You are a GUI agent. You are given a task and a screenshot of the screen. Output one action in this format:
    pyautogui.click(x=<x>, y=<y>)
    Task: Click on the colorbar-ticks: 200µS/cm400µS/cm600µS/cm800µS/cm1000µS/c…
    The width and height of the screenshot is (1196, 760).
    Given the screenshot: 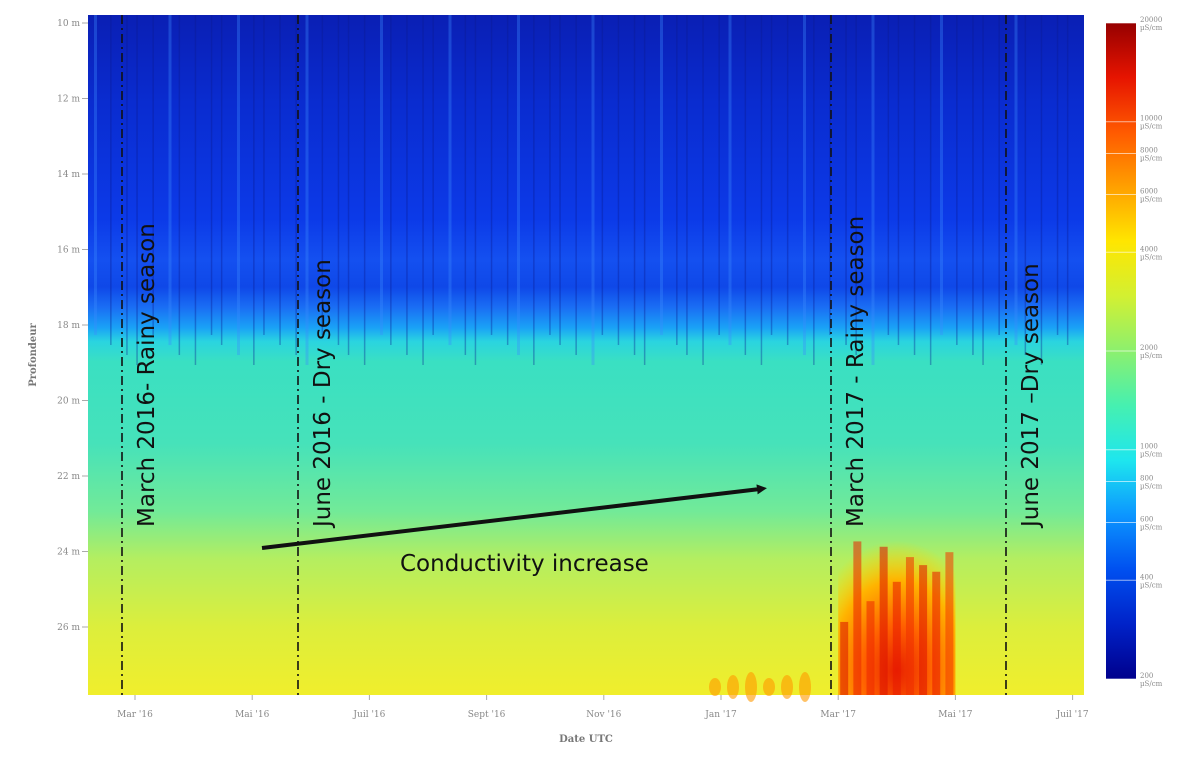 What is the action you would take?
    pyautogui.click(x=1134, y=352)
    